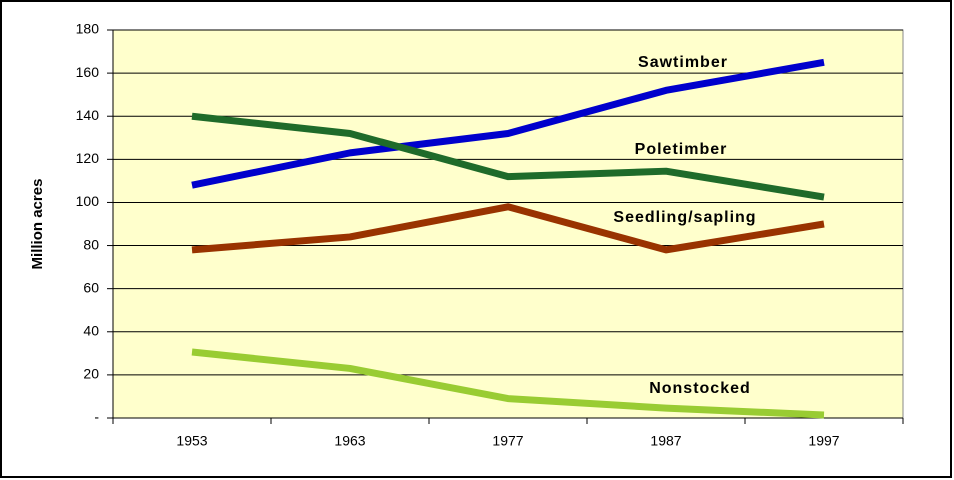 The width and height of the screenshot is (954, 480). I want to click on x-tick-label: 1977, so click(507, 441).